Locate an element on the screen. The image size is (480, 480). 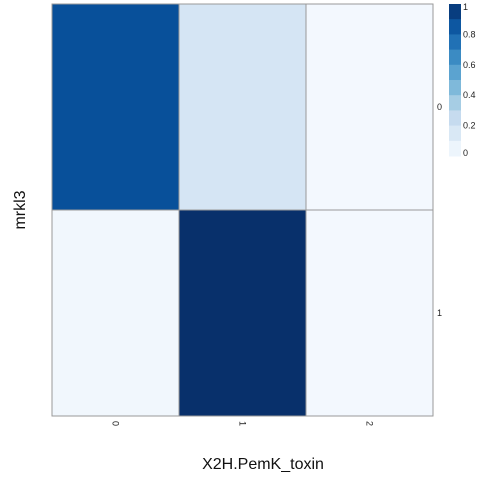
heatmap-cell-r1-c0 is located at coordinates (115, 313).